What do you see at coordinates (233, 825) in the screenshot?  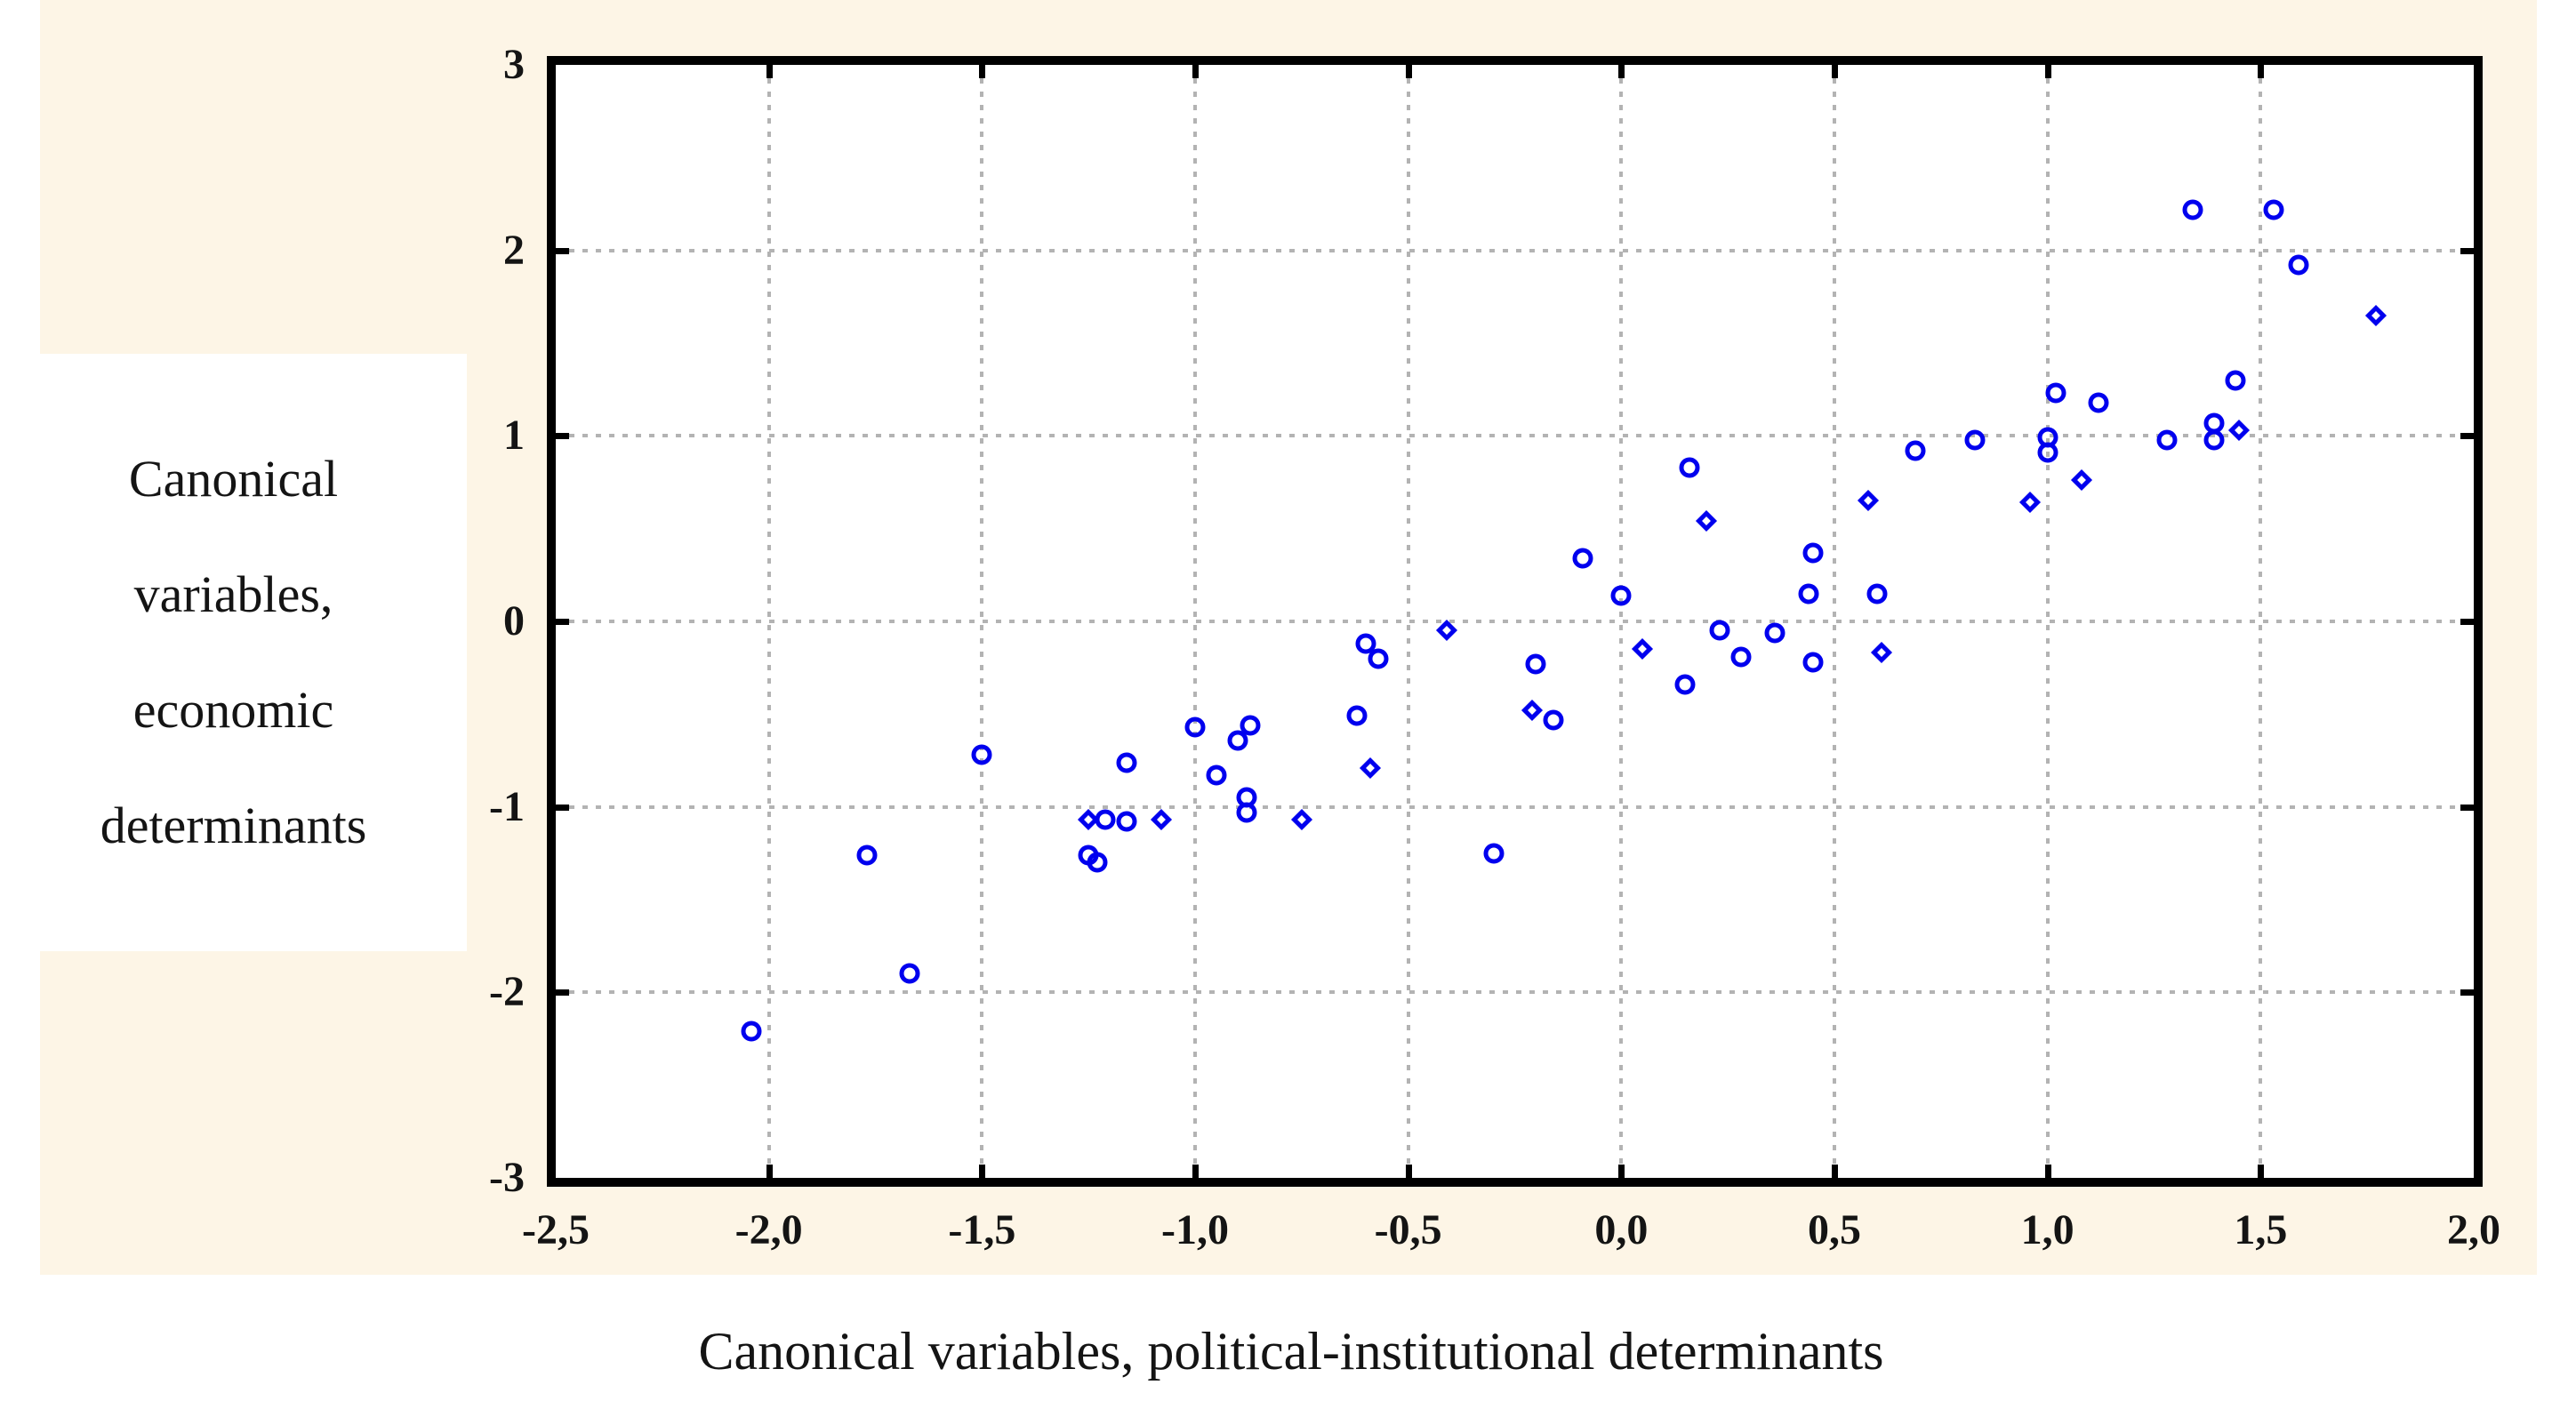 I see `y-axis-title-line: determinants` at bounding box center [233, 825].